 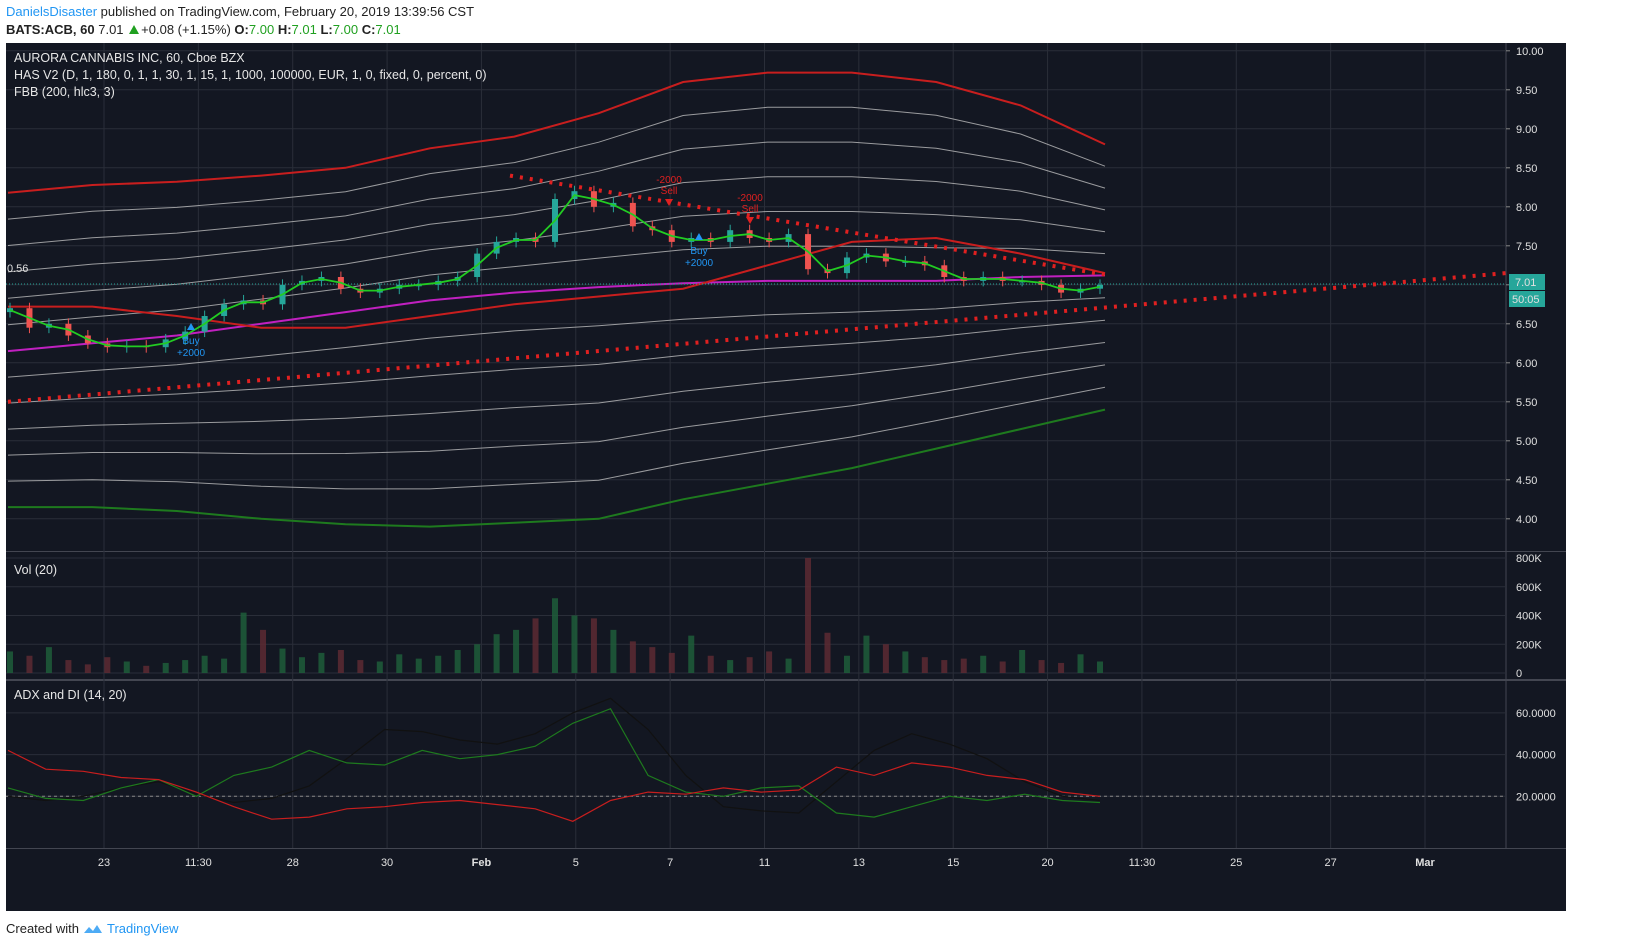 What do you see at coordinates (42, 928) in the screenshot?
I see `created-with: Created with` at bounding box center [42, 928].